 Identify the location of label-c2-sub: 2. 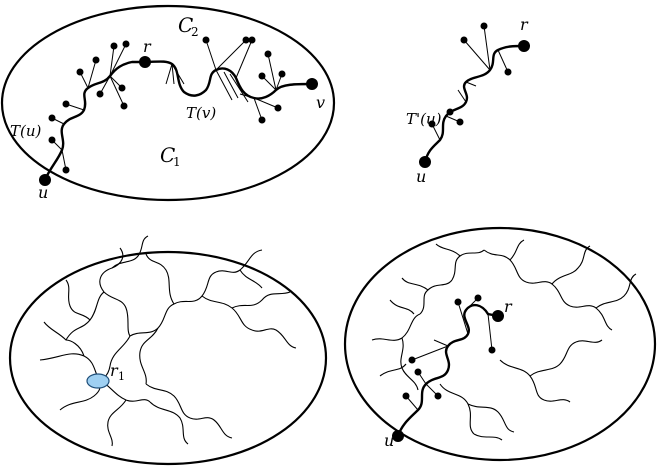
(195, 32).